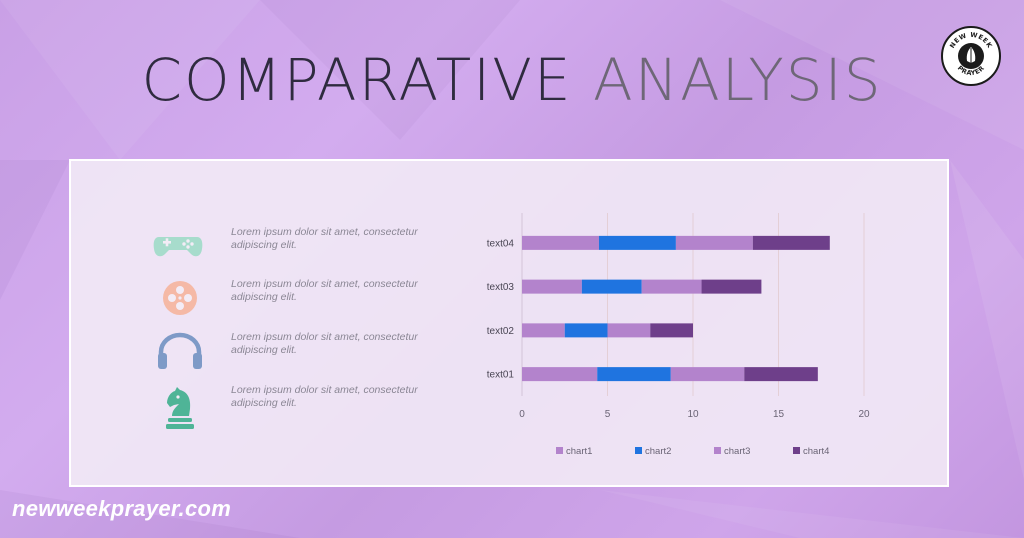 The width and height of the screenshot is (1024, 538). Describe the element at coordinates (738, 80) in the screenshot. I see `title-word-analysis: ANALYSIS` at that location.